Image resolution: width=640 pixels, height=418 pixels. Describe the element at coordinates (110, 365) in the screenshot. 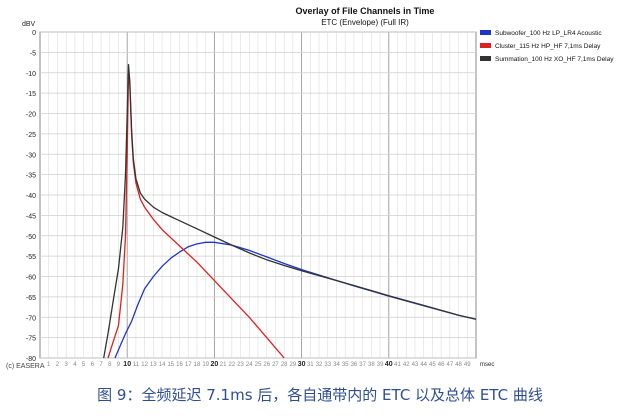

I see `x-tick-label: 8` at that location.